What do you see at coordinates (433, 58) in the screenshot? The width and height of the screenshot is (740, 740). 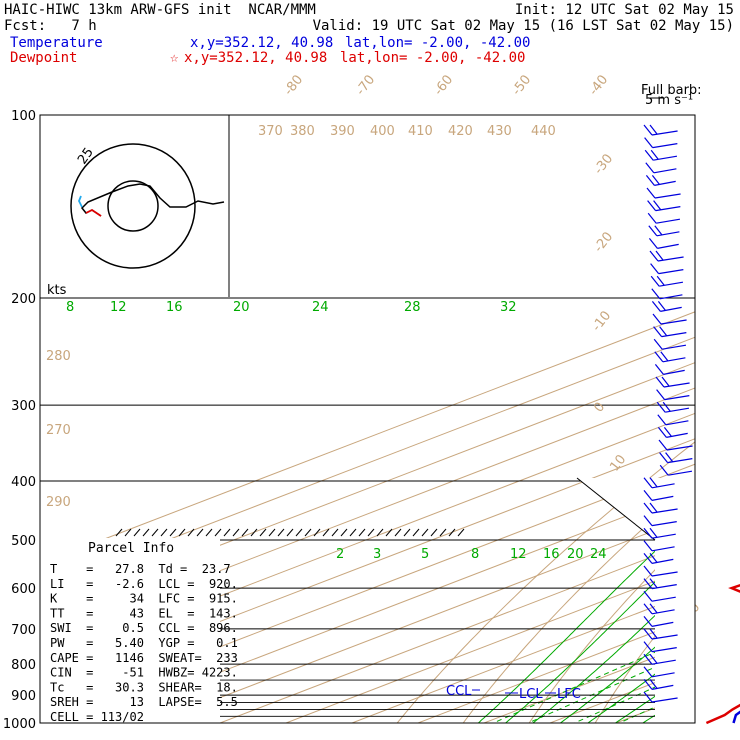 I see `legend-dewpoint-latlon: lat,lon= -2.00, -42.00` at bounding box center [433, 58].